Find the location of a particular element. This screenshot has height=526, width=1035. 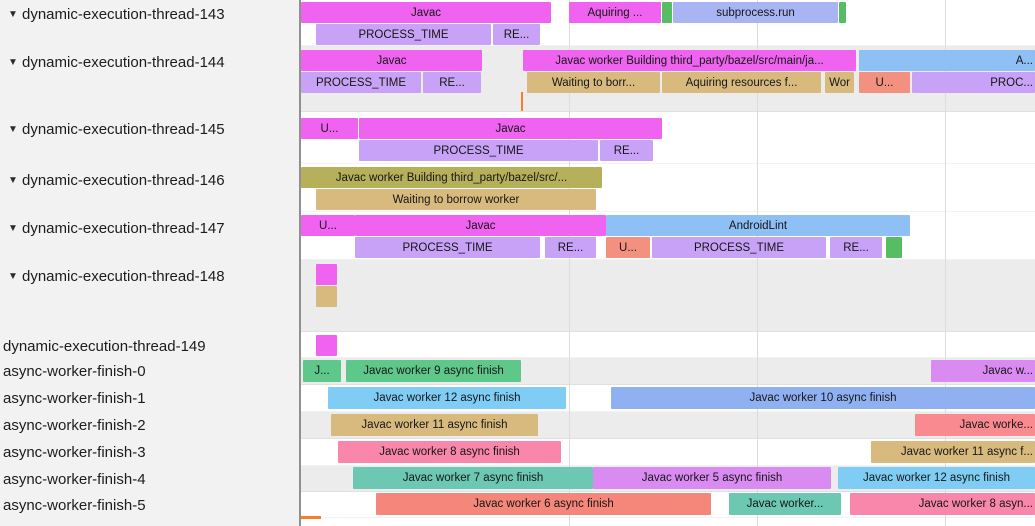

trace-span: subprocess.run is located at coordinates (755, 12).